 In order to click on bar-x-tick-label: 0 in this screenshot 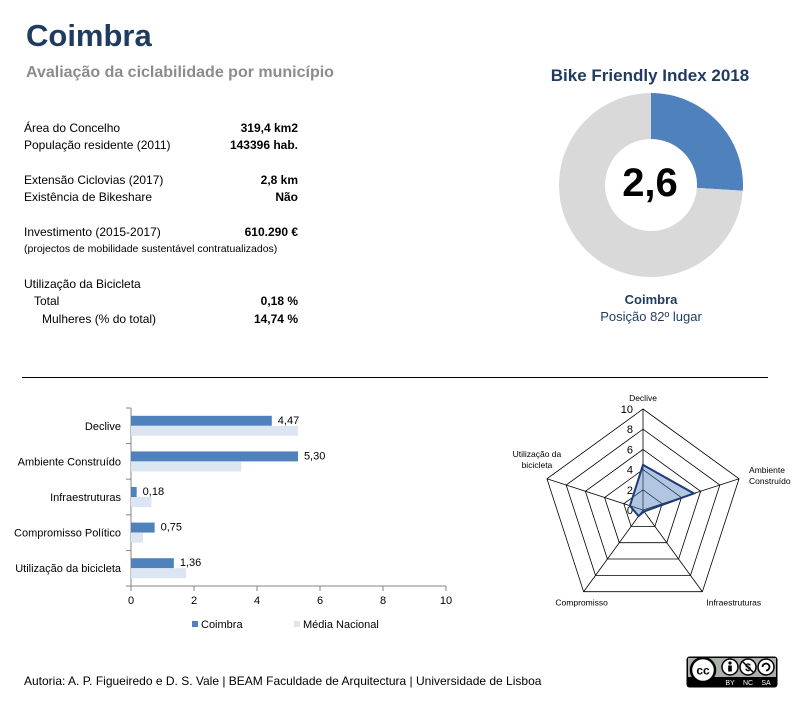, I will do `click(131, 601)`.